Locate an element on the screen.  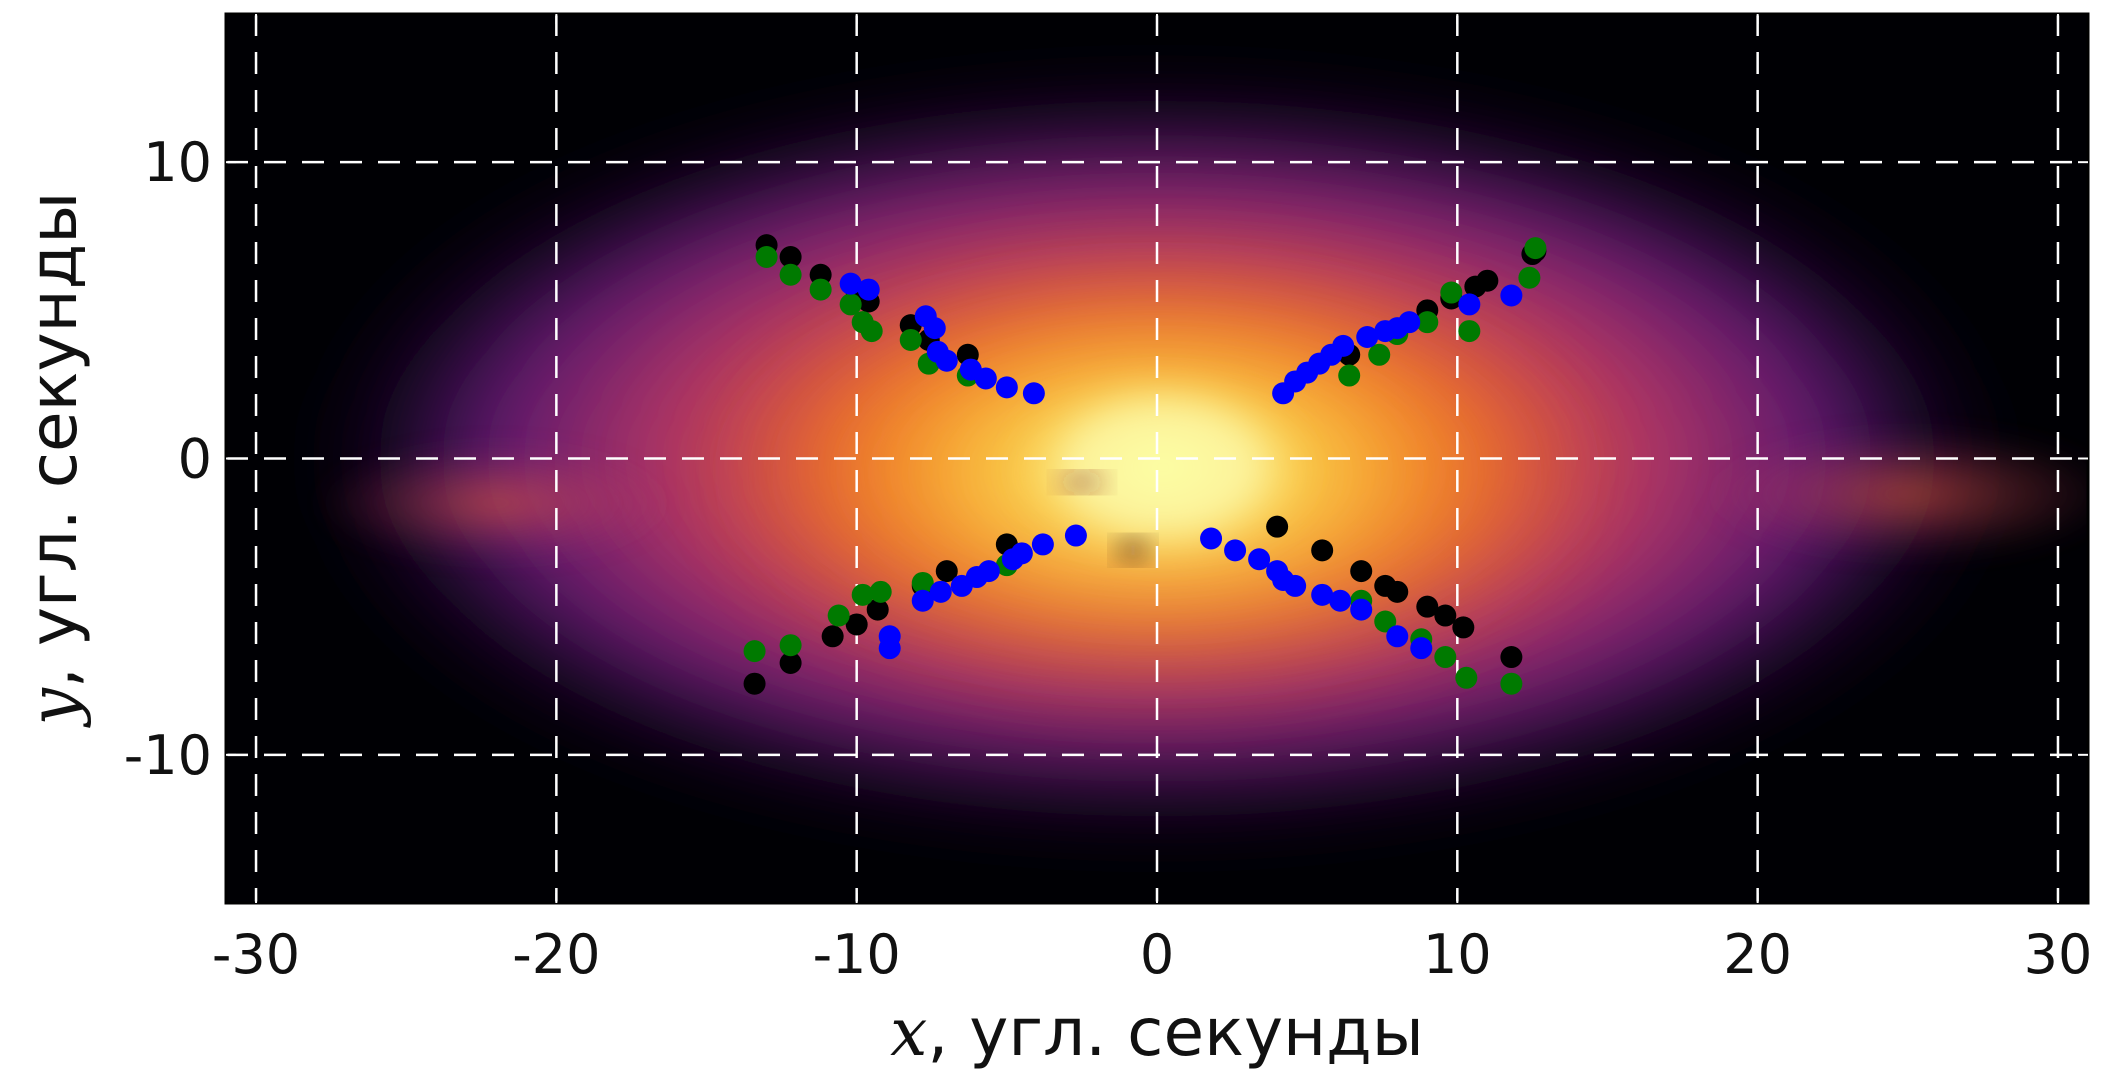
x-axis-label-text: , угл. секунды is located at coordinates (1175, 1032).